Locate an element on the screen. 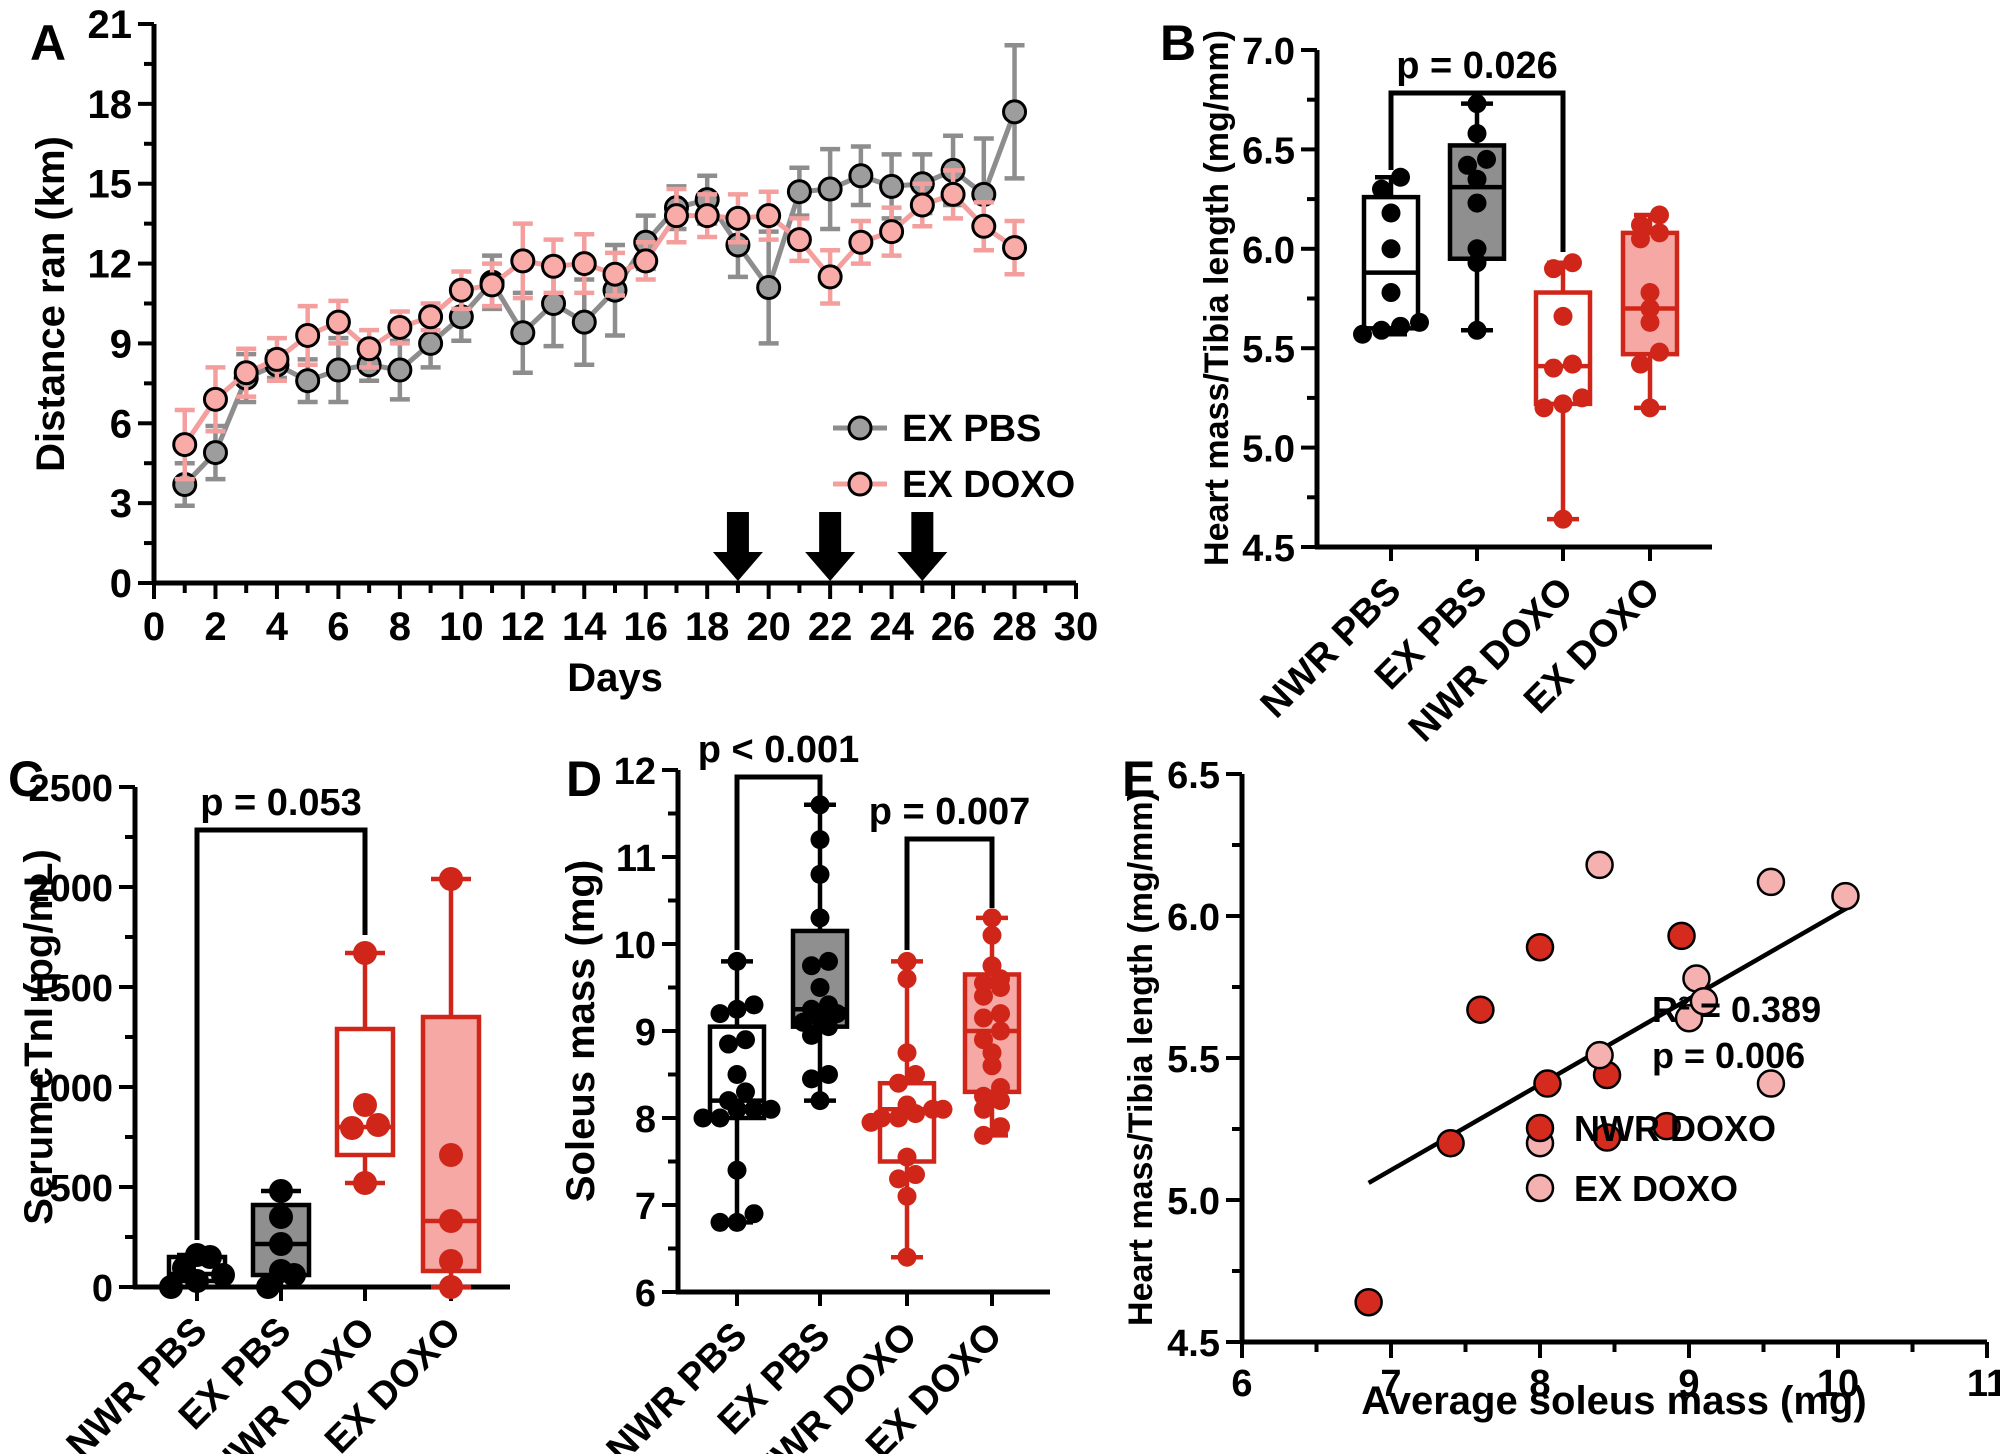 The width and height of the screenshot is (2000, 1454). y-tick-label: 0 is located at coordinates (121, 584).